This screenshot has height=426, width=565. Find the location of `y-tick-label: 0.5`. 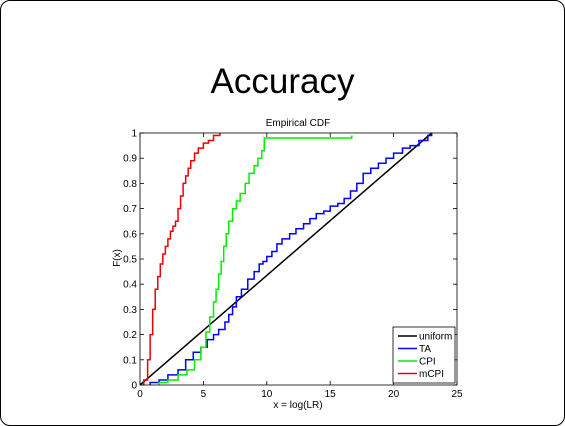

y-tick-label: 0.5 is located at coordinates (130, 260).